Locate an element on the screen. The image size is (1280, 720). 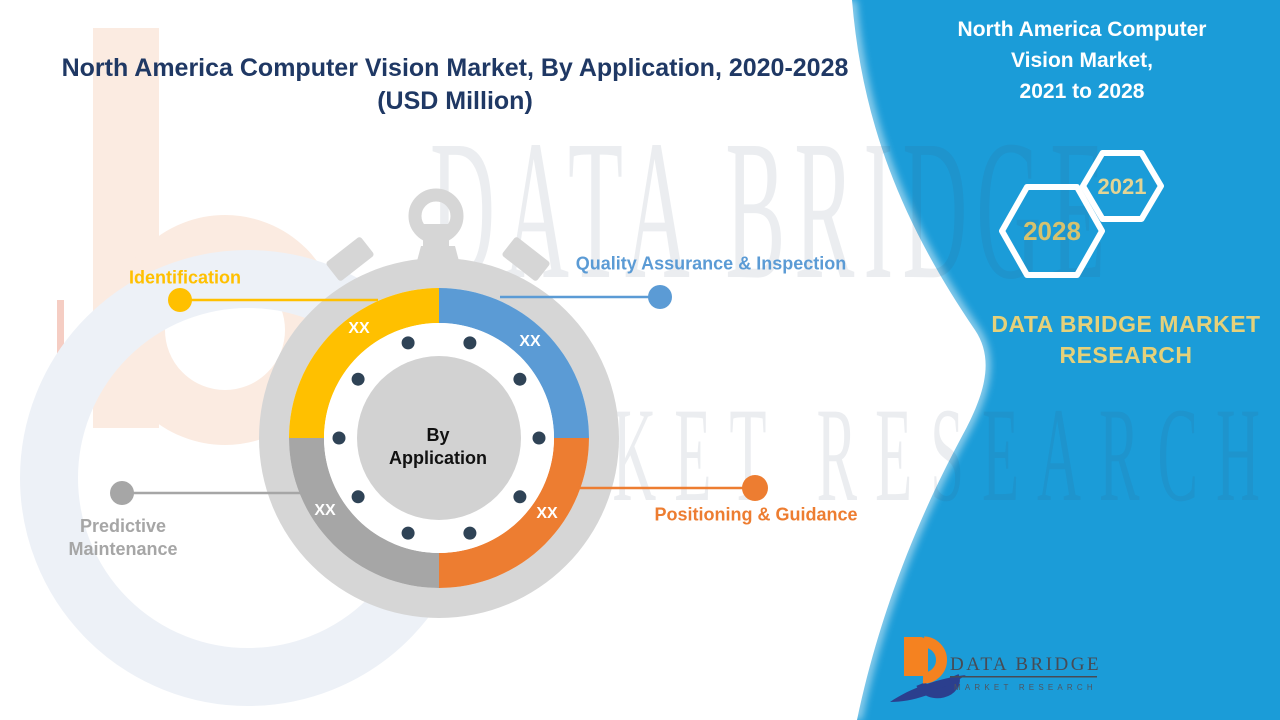
side-panel-edge-glow is located at coordinates (919, 360).